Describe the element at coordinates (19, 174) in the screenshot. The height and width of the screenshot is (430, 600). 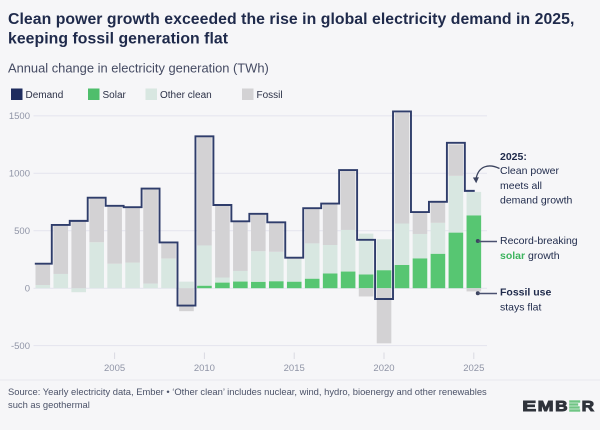
I see `svg-text: 1000` at that location.